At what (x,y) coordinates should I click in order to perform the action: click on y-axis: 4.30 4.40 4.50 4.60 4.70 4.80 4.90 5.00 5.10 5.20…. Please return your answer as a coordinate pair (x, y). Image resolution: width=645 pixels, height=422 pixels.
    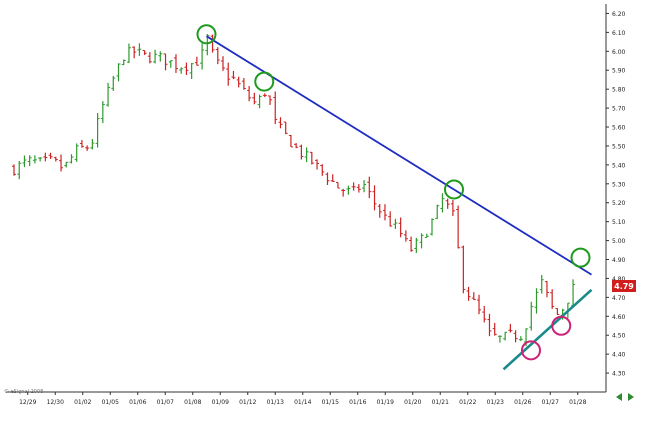
    Looking at the image, I should click on (616, 194).